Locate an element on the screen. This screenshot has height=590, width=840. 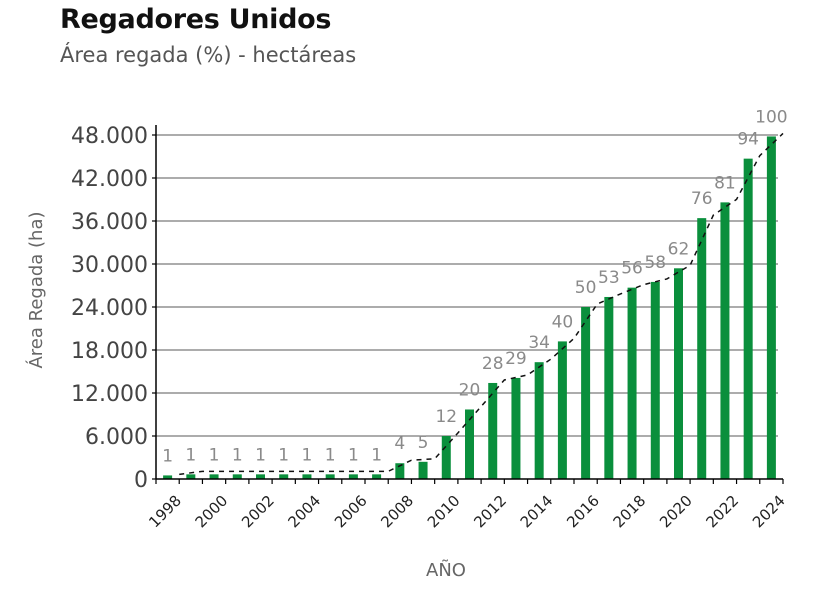
percent-label: 28 is located at coordinates (493, 364).